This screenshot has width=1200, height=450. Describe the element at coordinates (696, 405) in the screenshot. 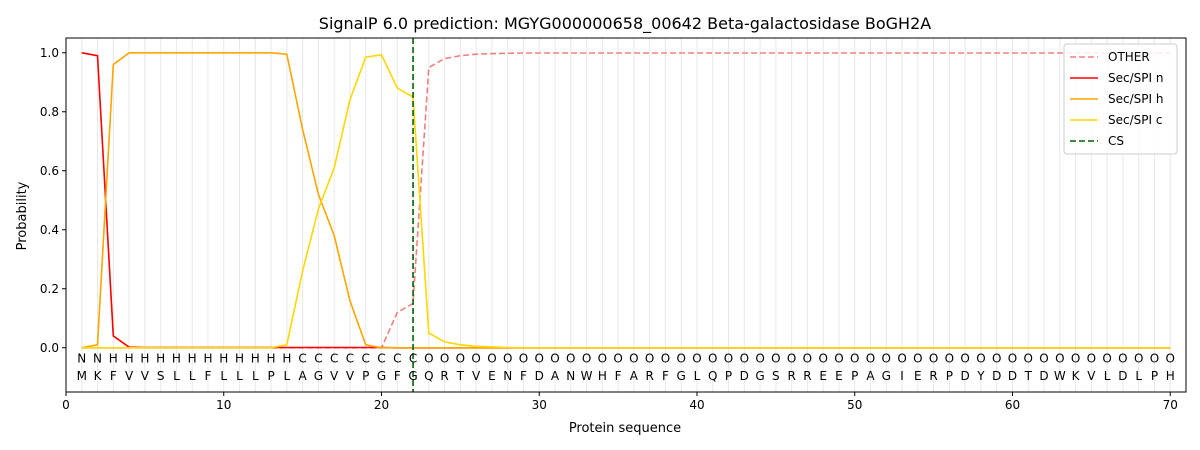

I see `x-tick-label: 40` at that location.